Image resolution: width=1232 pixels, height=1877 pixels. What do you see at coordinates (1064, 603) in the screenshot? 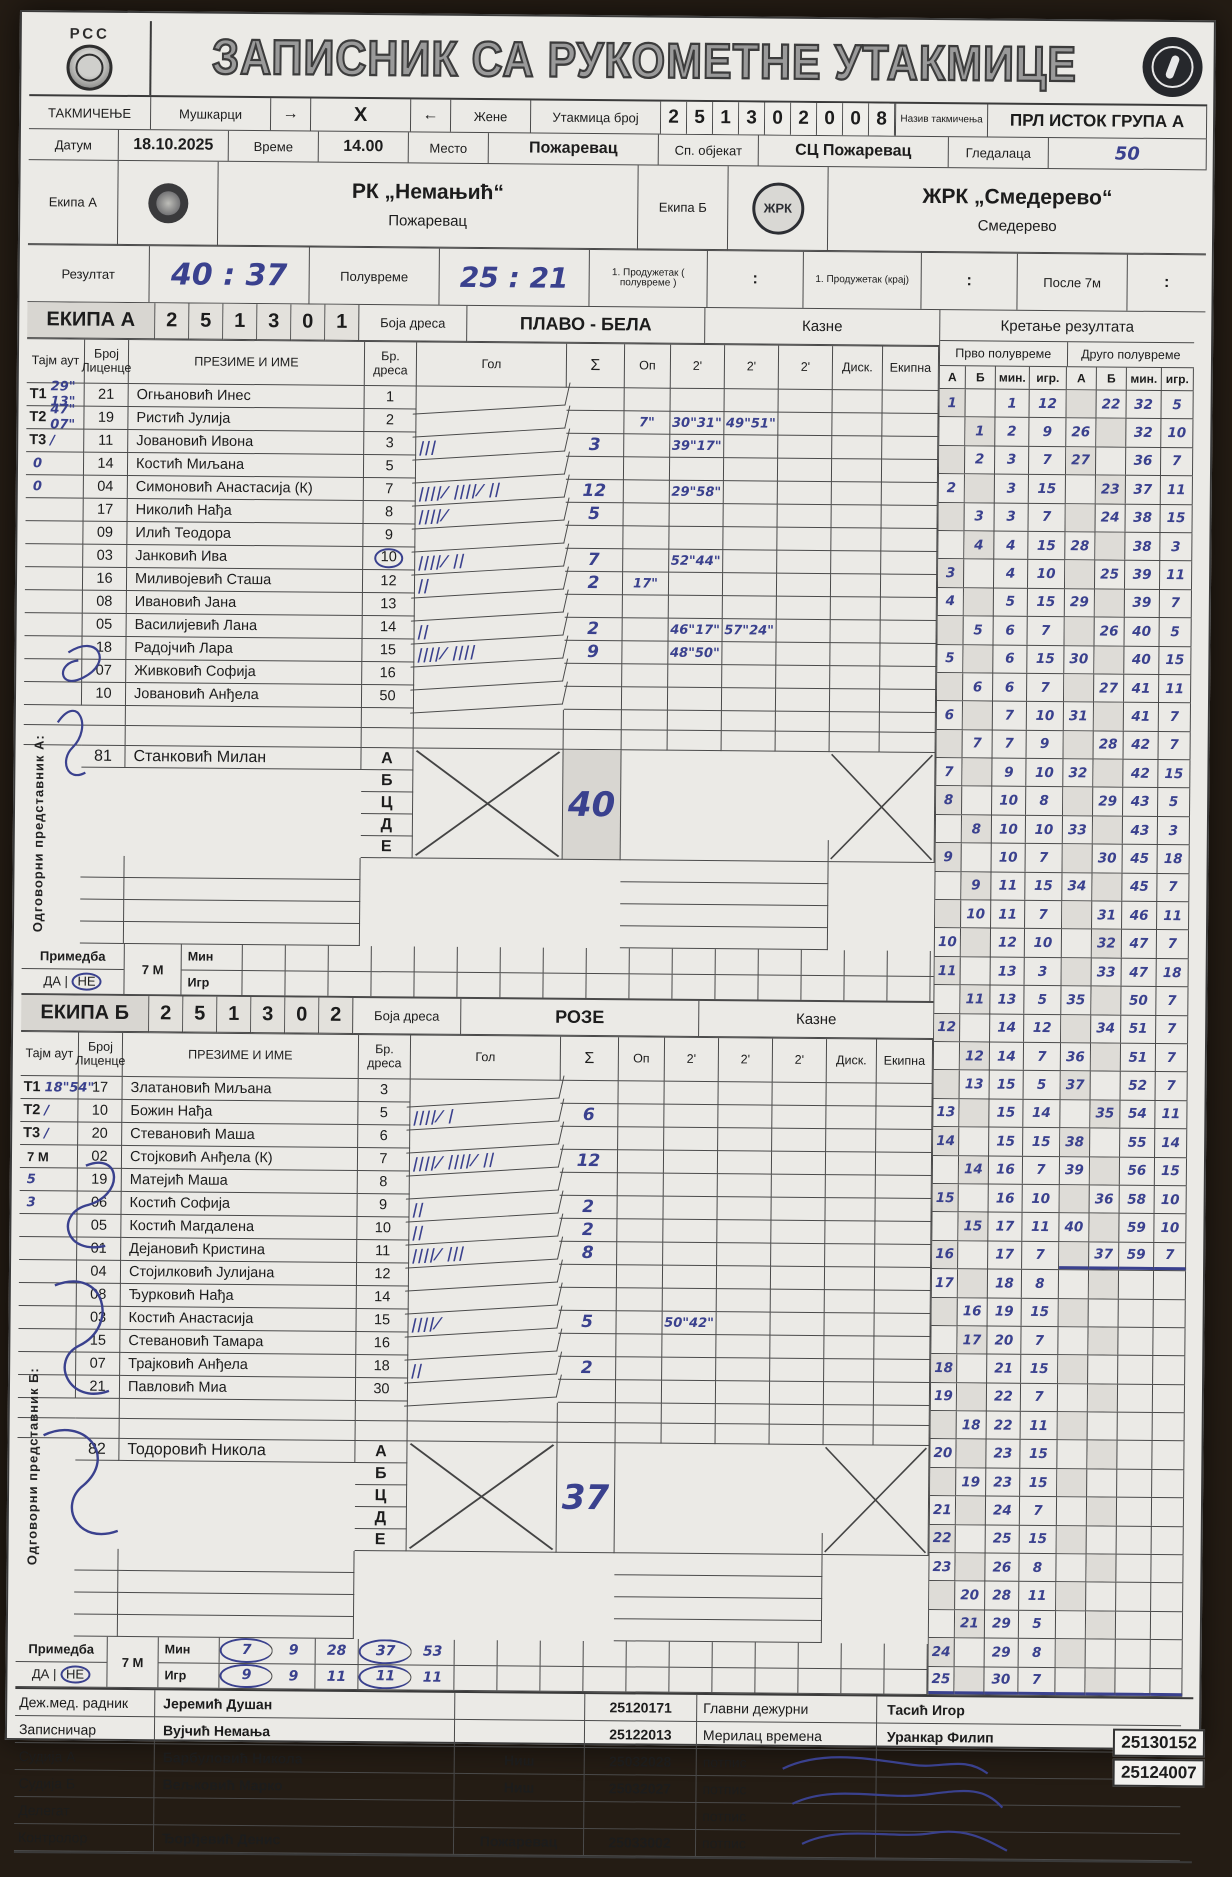
I see `progression-row: 4 5 15 29 39 7` at bounding box center [1064, 603].